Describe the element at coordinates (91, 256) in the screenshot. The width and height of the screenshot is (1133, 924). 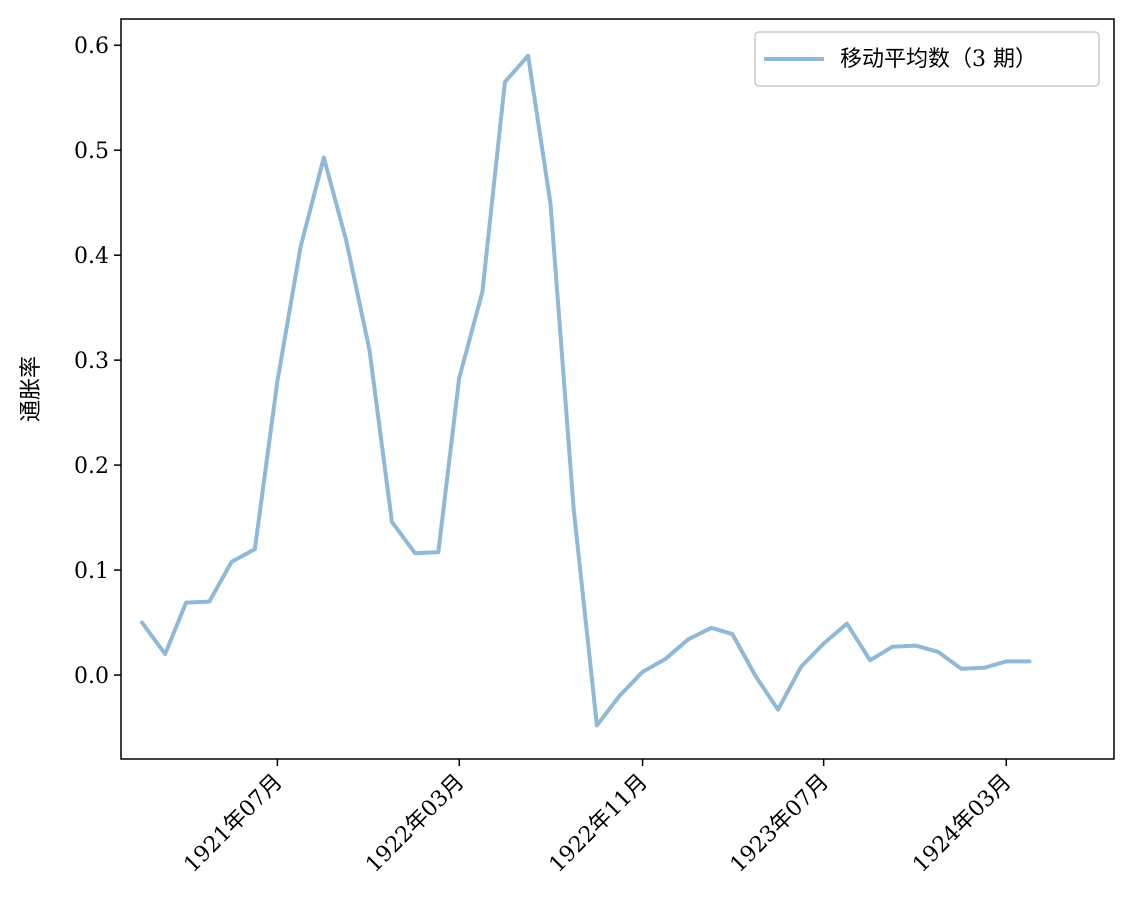
I see `y-tick-label: 0.4` at that location.